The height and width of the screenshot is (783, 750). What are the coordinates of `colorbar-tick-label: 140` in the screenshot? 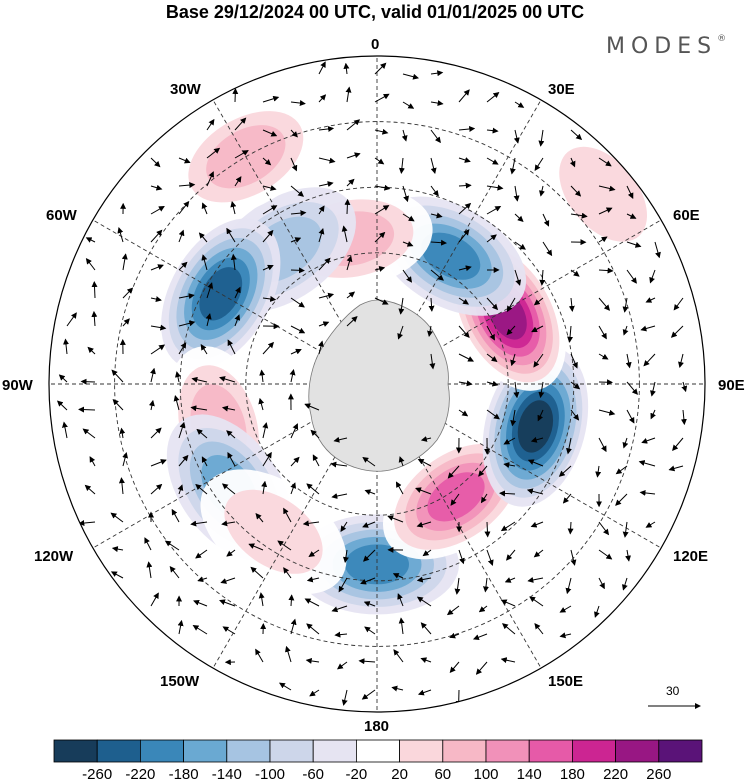 It's located at (529, 774).